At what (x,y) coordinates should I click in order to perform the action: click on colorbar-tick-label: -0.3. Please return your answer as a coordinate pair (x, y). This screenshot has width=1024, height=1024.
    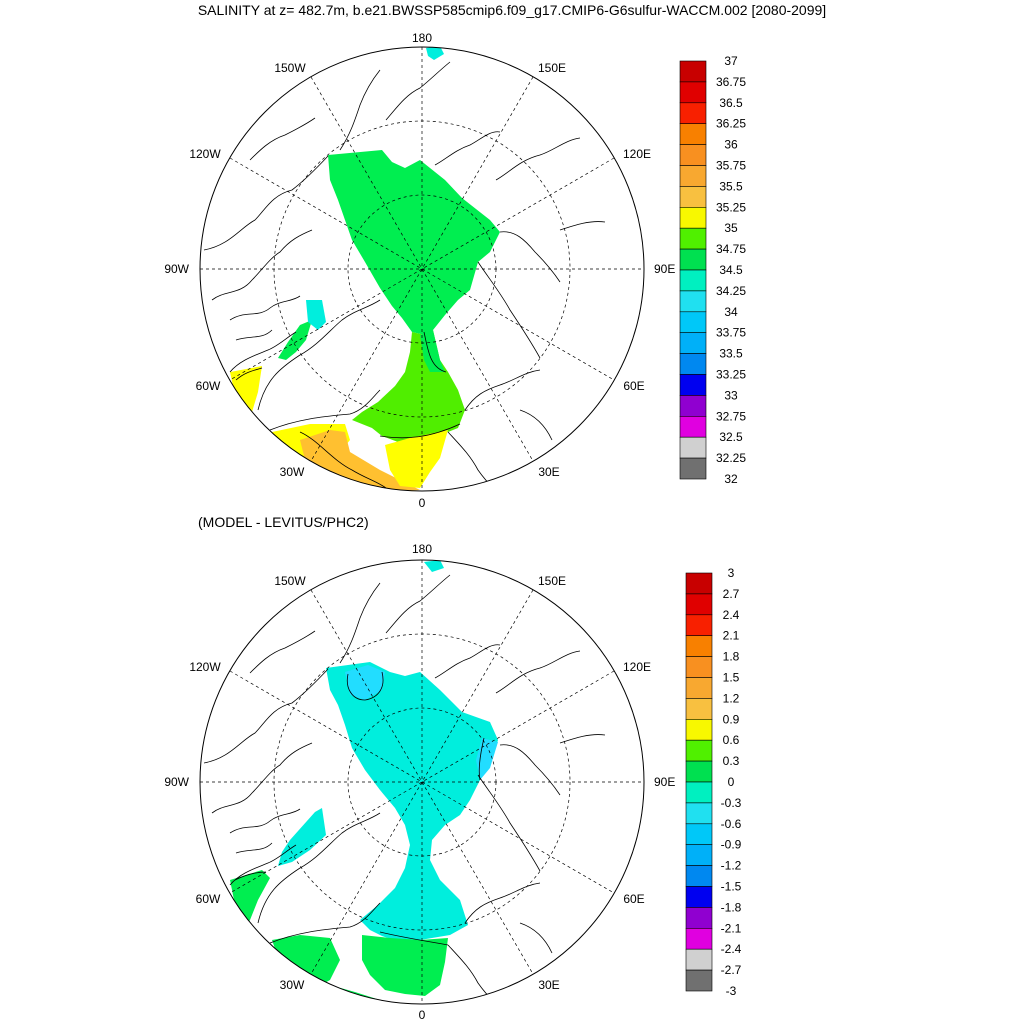
    Looking at the image, I should click on (731, 803).